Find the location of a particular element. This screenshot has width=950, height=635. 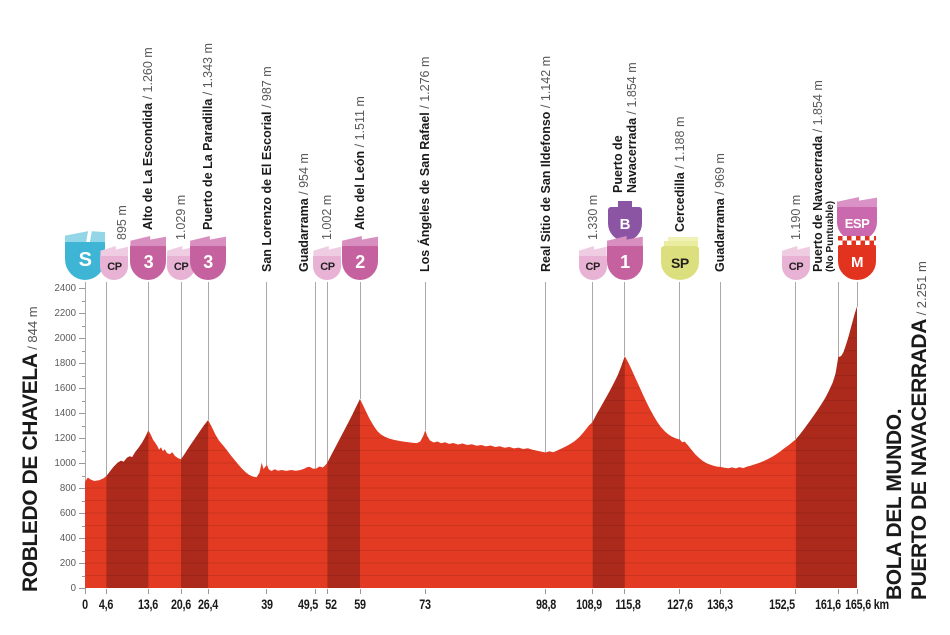

start-location-title: ROBLEDO DE CHAVELA / 844 m is located at coordinates (31, 449).